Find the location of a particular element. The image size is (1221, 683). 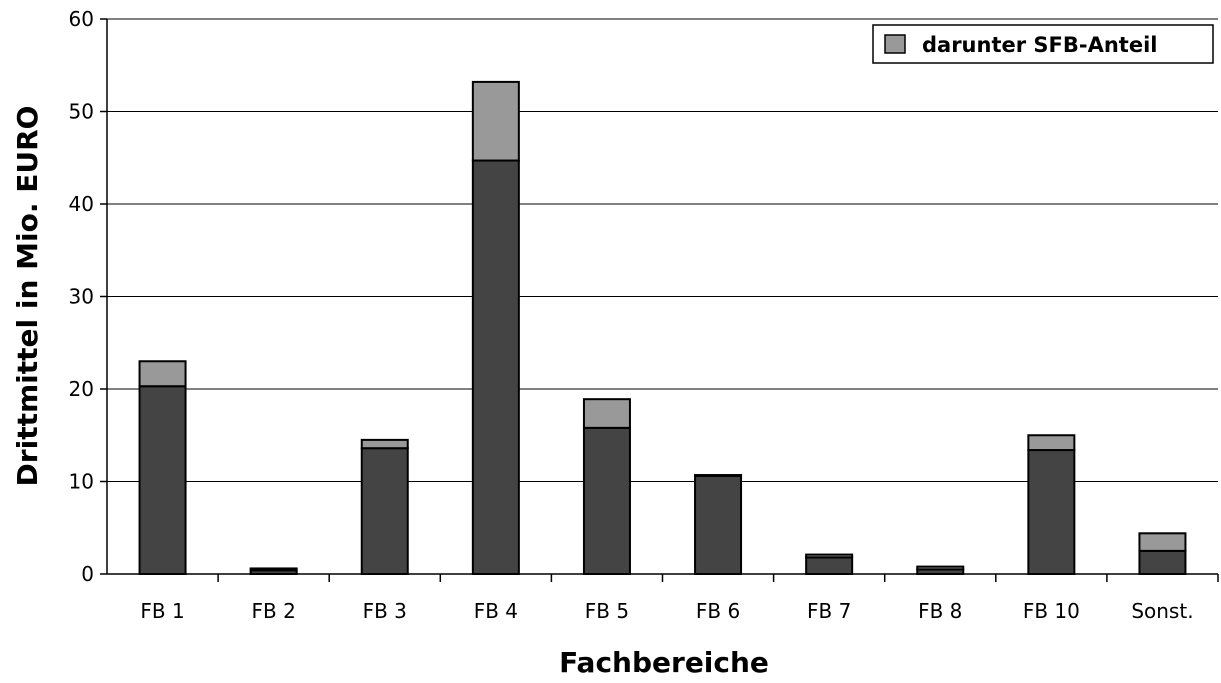

x-tick-label-fb-4: FB 4 is located at coordinates (496, 611).